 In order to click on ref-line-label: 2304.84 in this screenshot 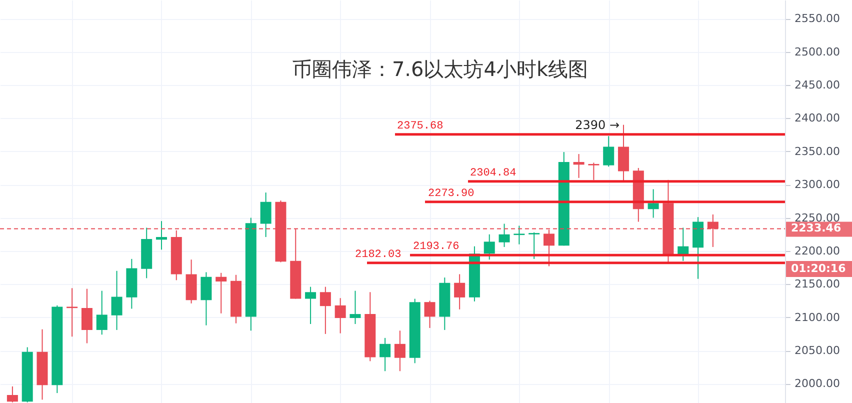, I will do `click(493, 173)`.